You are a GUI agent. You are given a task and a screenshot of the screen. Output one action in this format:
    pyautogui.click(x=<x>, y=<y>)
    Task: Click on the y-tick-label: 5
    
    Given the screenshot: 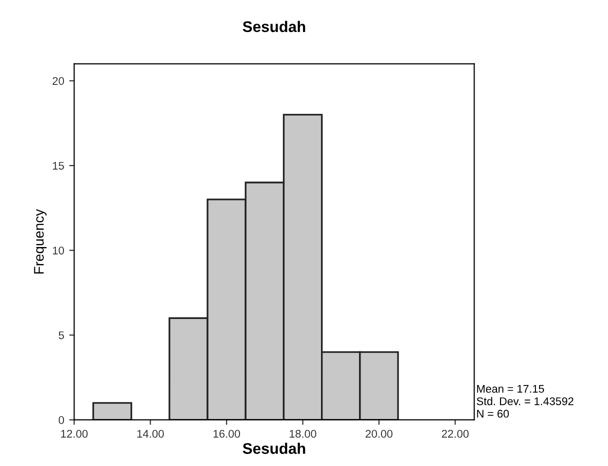 What is the action you would take?
    pyautogui.click(x=61, y=335)
    